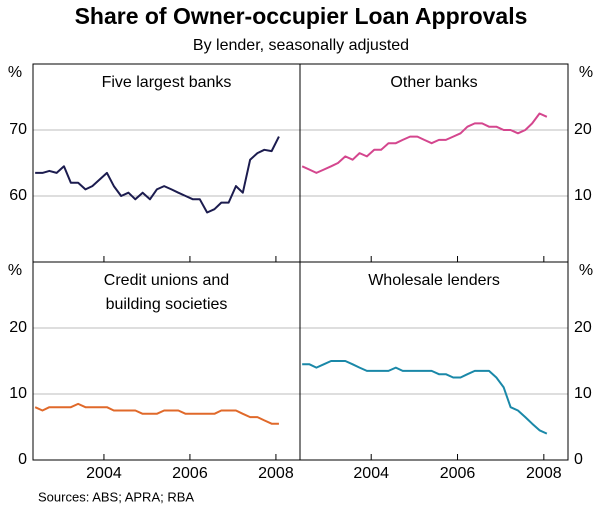 The width and height of the screenshot is (602, 512). What do you see at coordinates (433, 82) in the screenshot?
I see `panel-title: Other banks` at bounding box center [433, 82].